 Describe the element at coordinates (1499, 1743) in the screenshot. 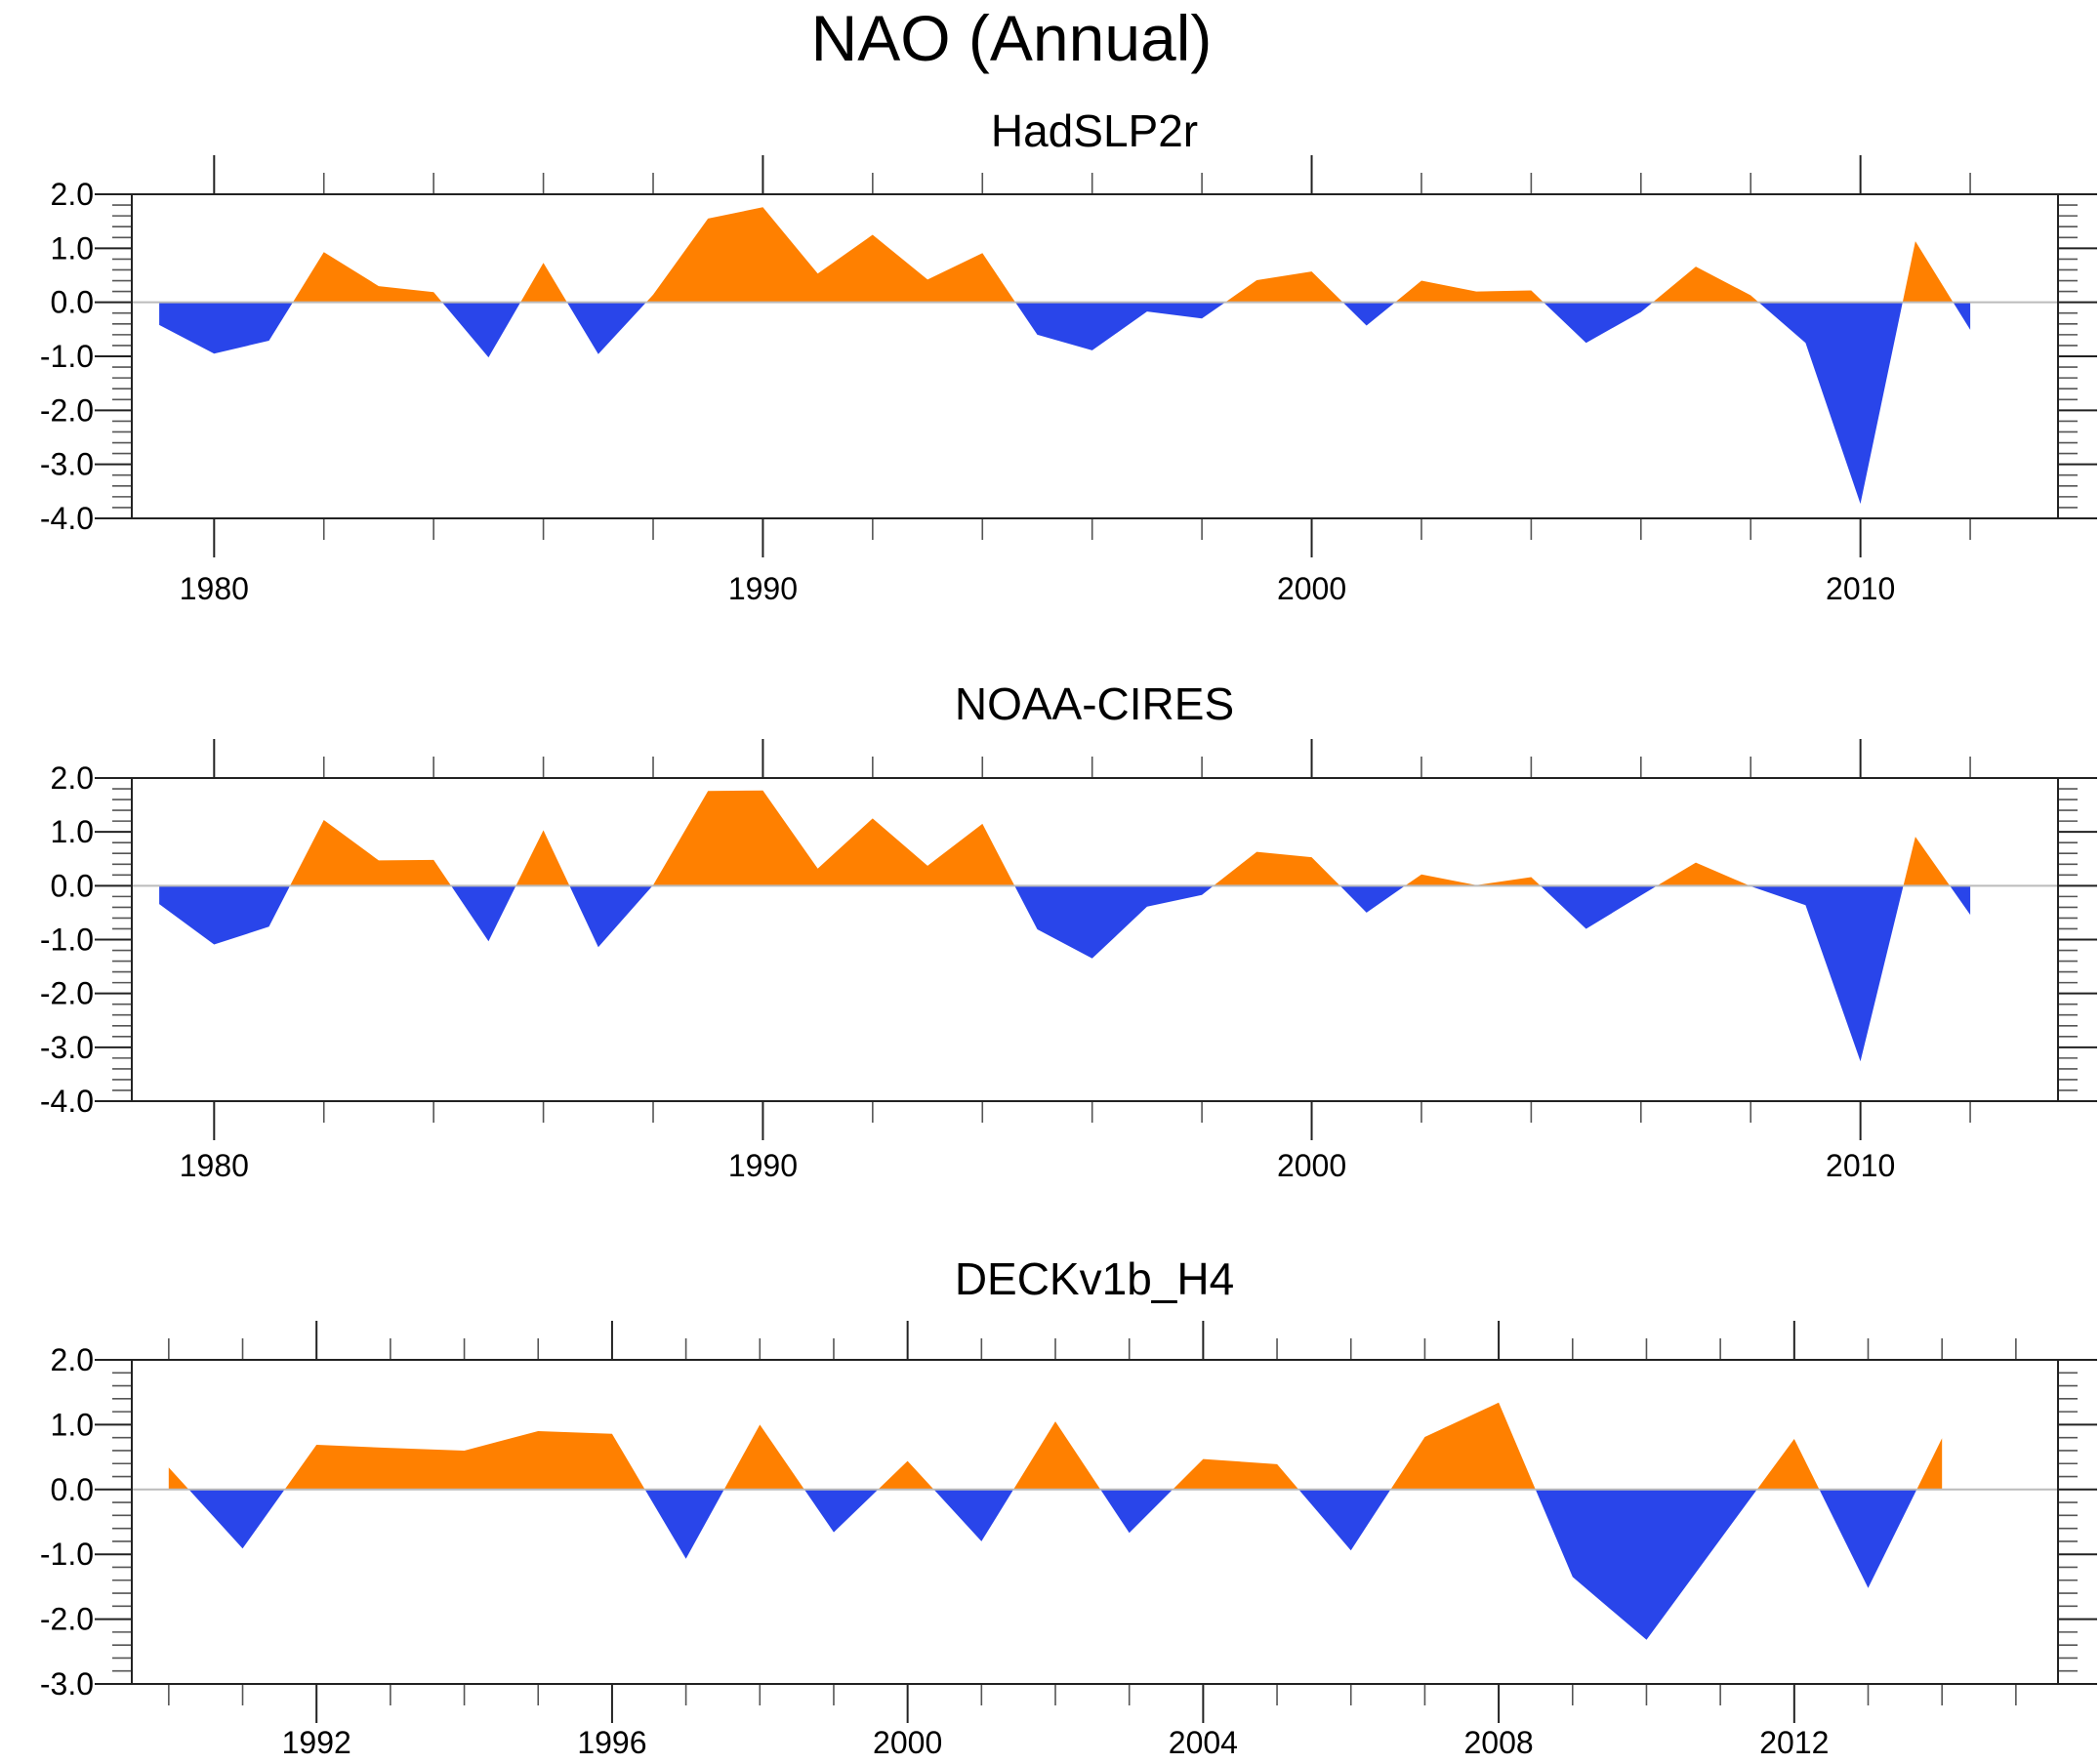

I see `x-tick-label: 2008` at that location.